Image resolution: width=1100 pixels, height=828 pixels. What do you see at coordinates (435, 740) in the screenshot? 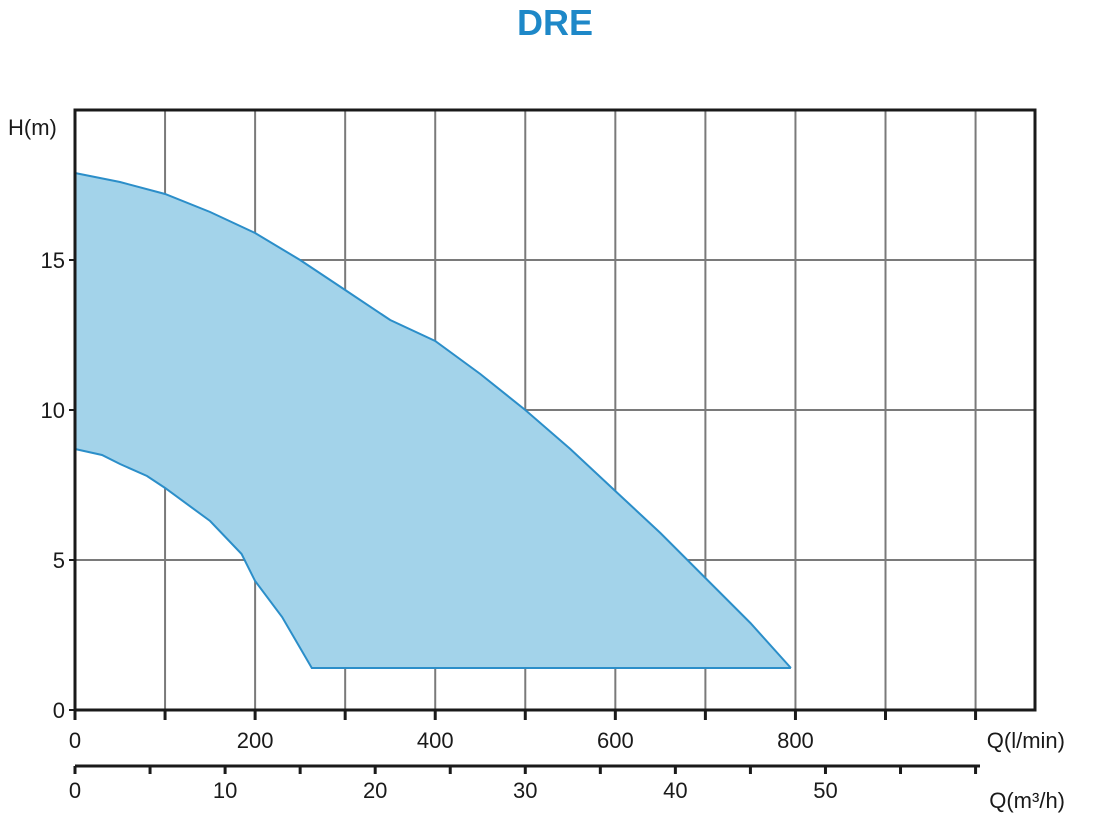
I see `x-tick-label: 400` at bounding box center [435, 740].